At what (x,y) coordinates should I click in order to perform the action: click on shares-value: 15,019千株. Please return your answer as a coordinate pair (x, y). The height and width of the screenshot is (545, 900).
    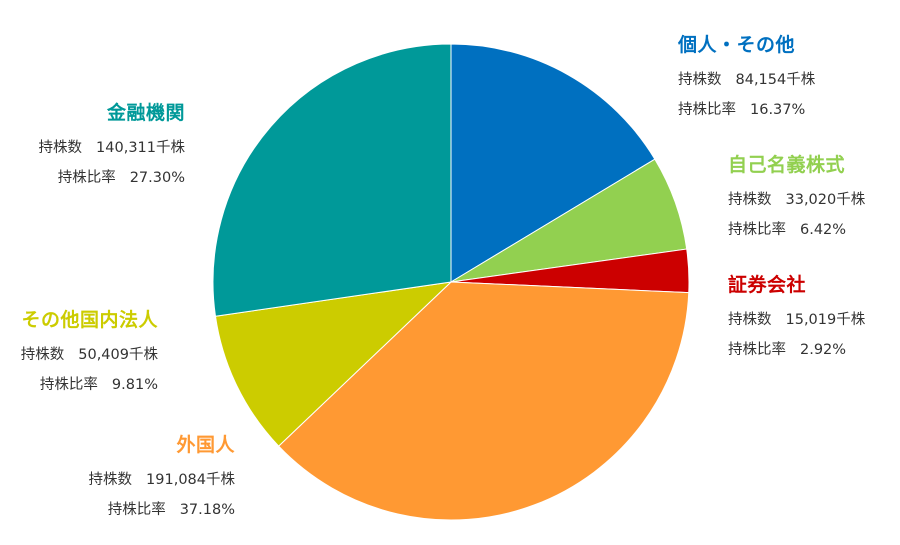
    Looking at the image, I should click on (825, 320).